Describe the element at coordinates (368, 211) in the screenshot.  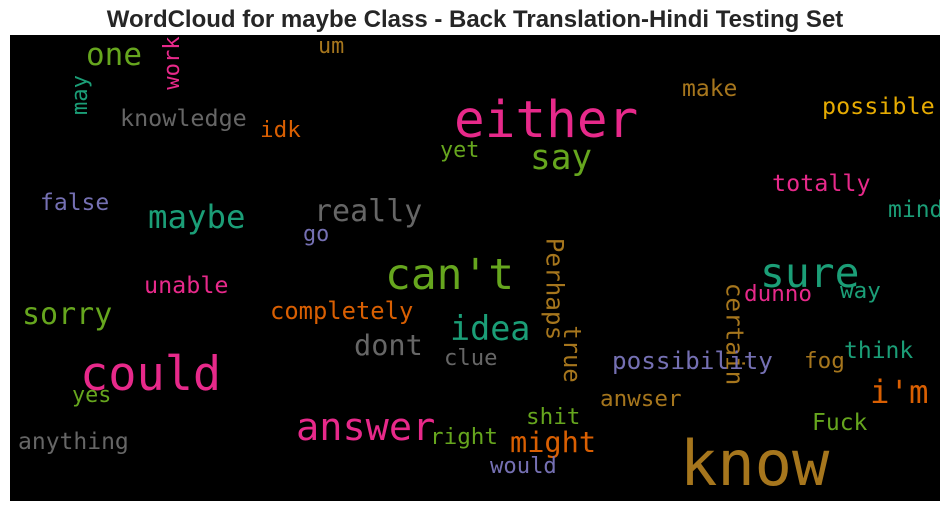
I see `word-really: really` at that location.